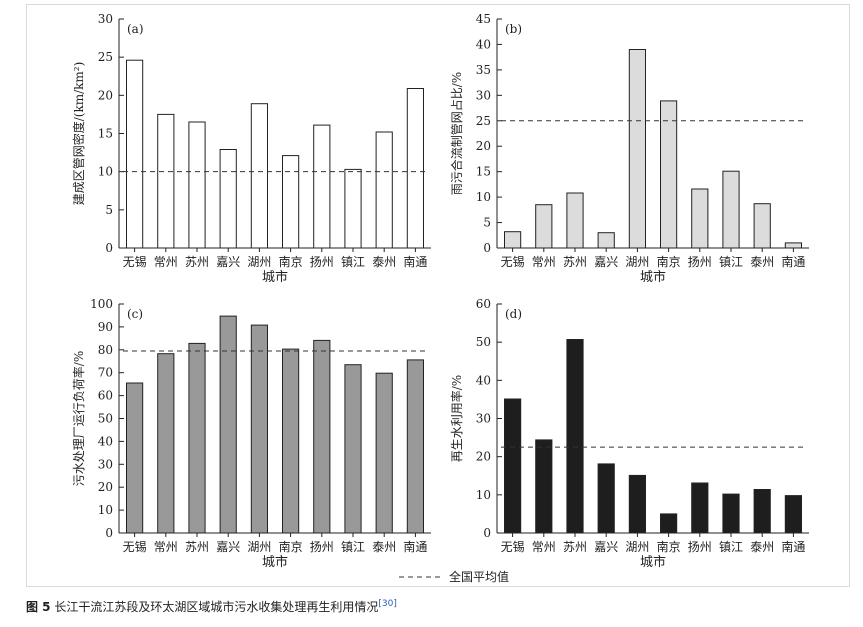  Describe the element at coordinates (456, 418) in the screenshot. I see `y-axis-label: 再生水利用率/%` at that location.